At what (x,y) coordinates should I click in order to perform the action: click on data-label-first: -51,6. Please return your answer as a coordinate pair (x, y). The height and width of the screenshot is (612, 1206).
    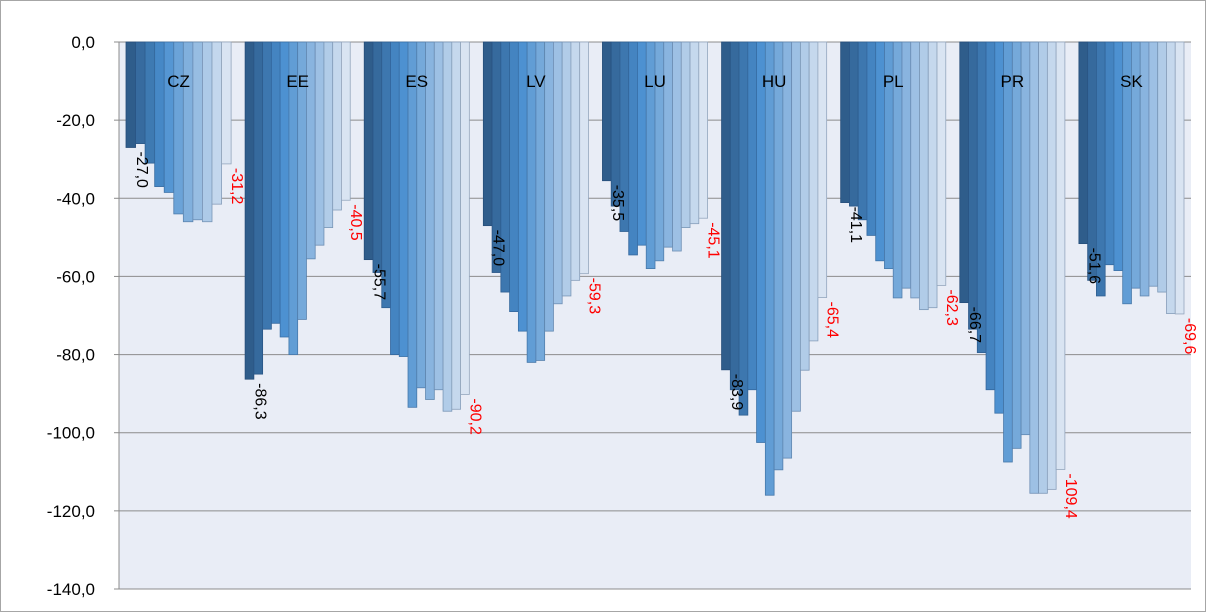
    Looking at the image, I should click on (1093, 266).